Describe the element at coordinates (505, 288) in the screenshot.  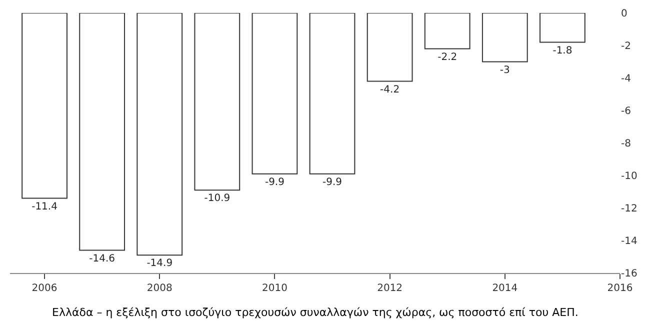
I see `x-tick-label: 2014` at that location.